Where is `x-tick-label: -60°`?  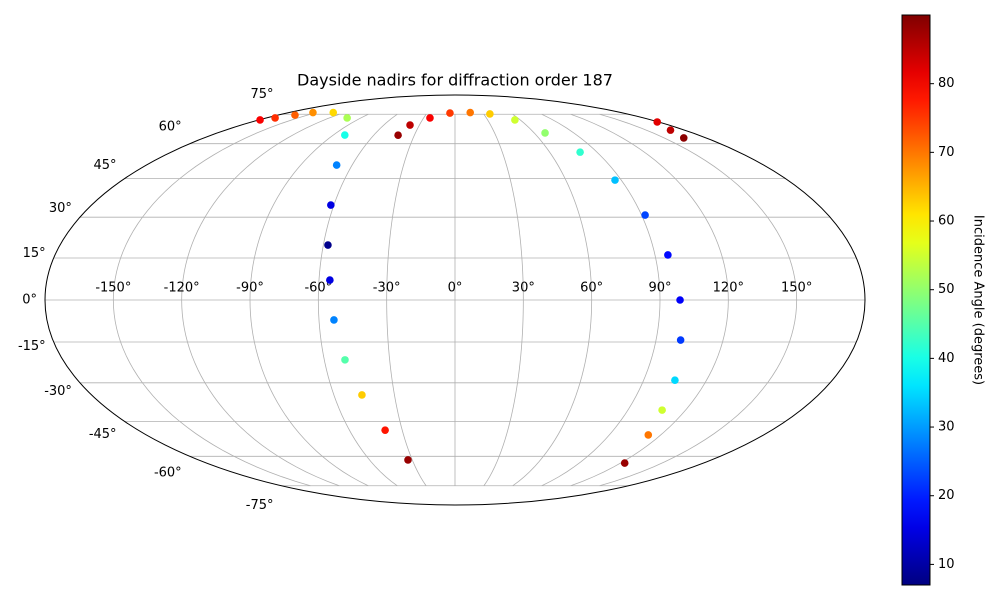
x-tick-label: -60° is located at coordinates (318, 288).